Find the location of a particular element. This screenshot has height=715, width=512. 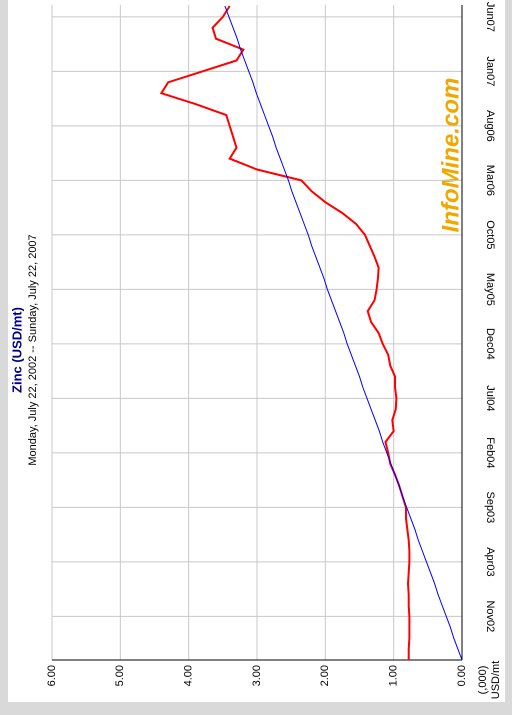

y-tick-label: 0.00 is located at coordinates (462, 675).